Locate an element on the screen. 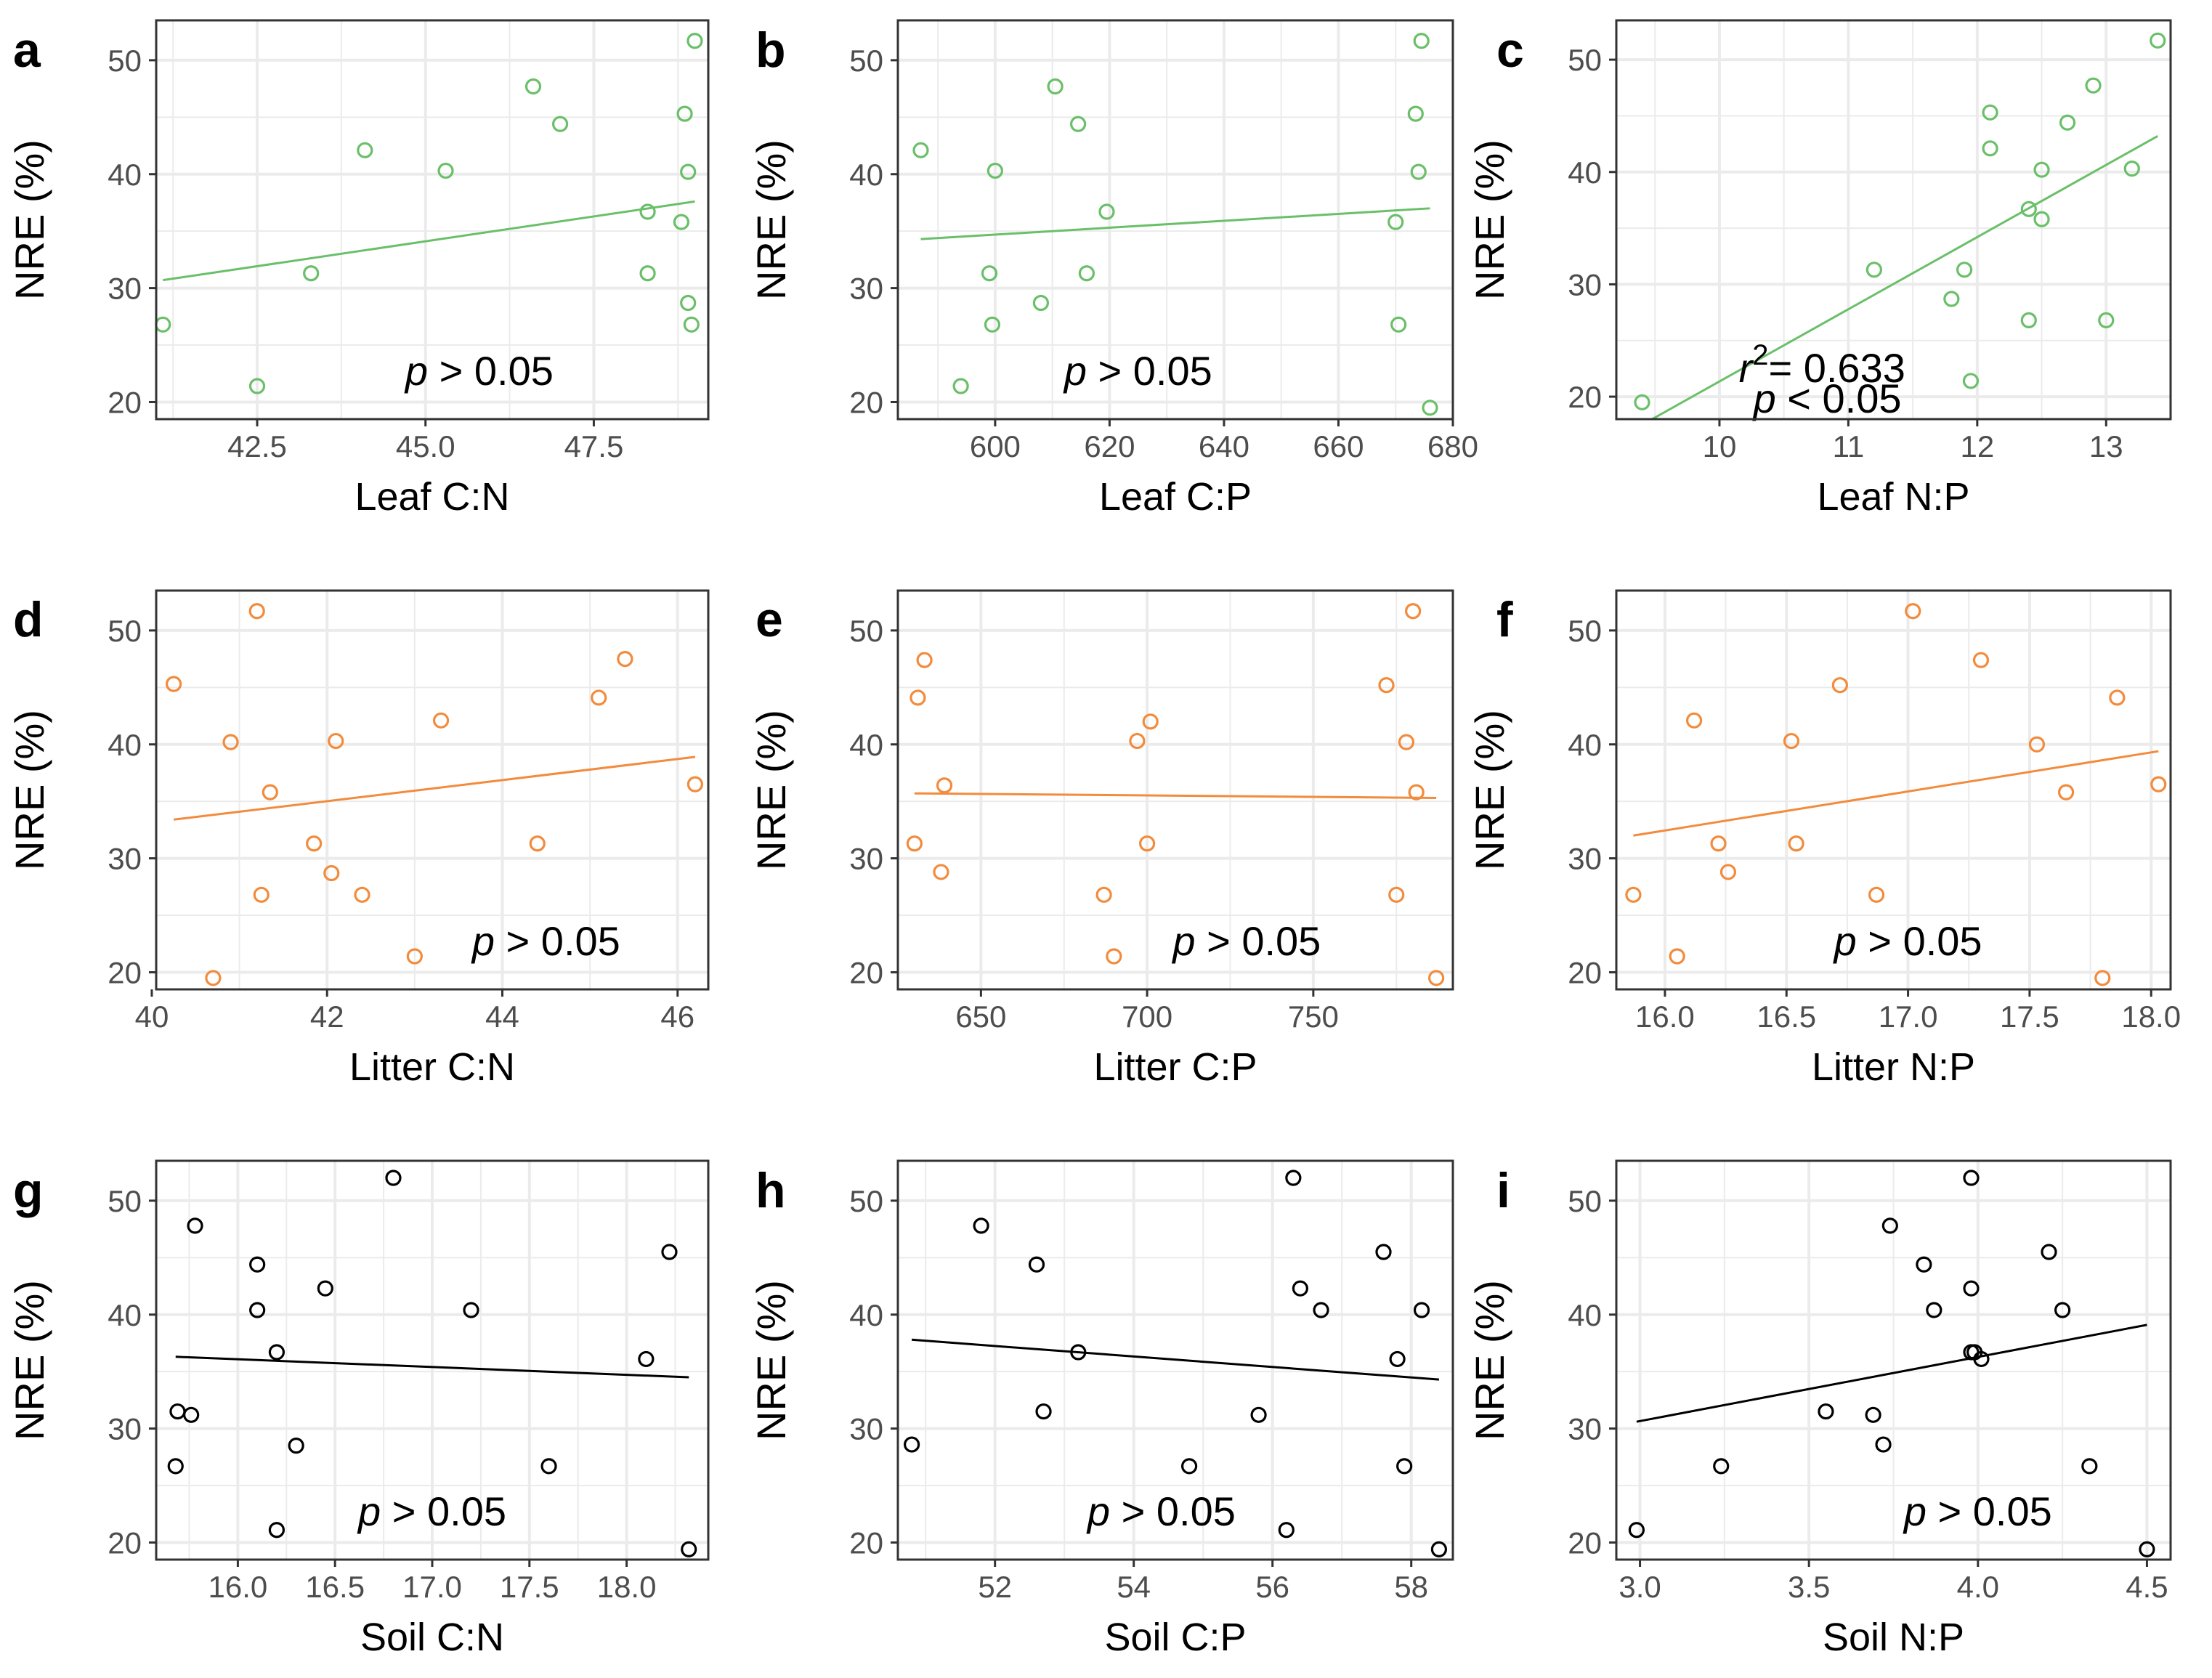 The width and height of the screenshot is (2212, 1678). y-tick-label: 50 is located at coordinates (125, 61).